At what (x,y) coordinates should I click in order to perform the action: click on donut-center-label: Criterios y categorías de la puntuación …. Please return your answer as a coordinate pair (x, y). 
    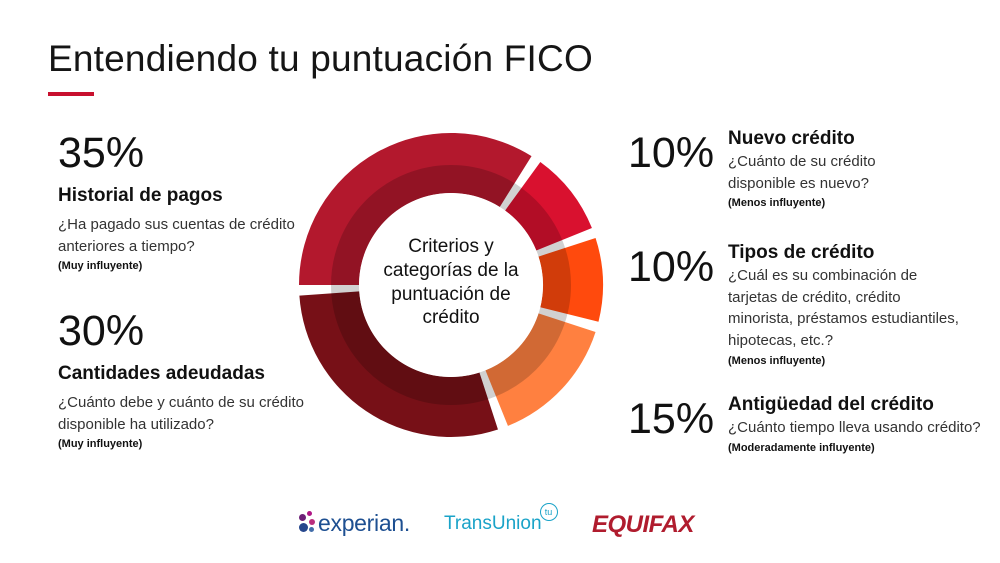
    Looking at the image, I should click on (451, 282).